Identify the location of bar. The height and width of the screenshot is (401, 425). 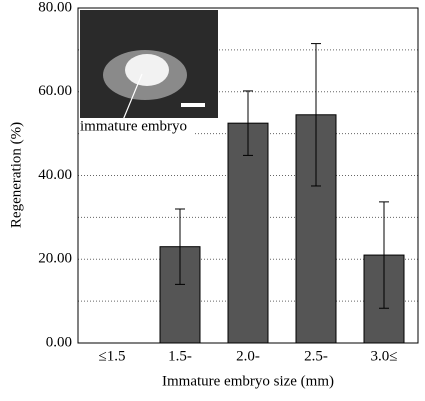
(248, 233).